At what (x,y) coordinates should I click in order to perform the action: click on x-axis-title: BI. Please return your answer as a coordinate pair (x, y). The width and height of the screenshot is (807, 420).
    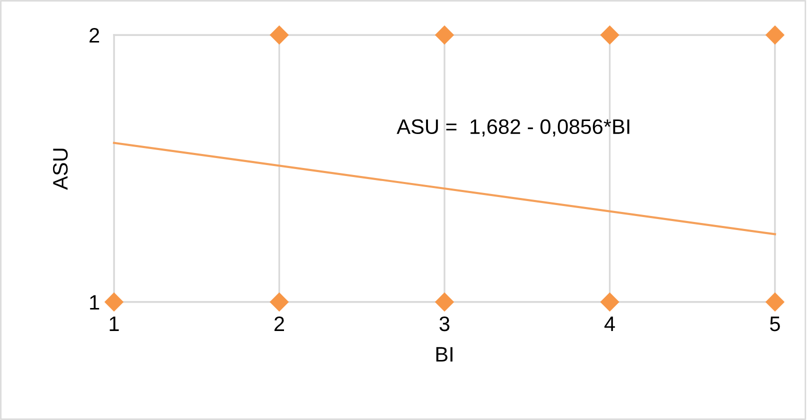
    Looking at the image, I should click on (444, 354).